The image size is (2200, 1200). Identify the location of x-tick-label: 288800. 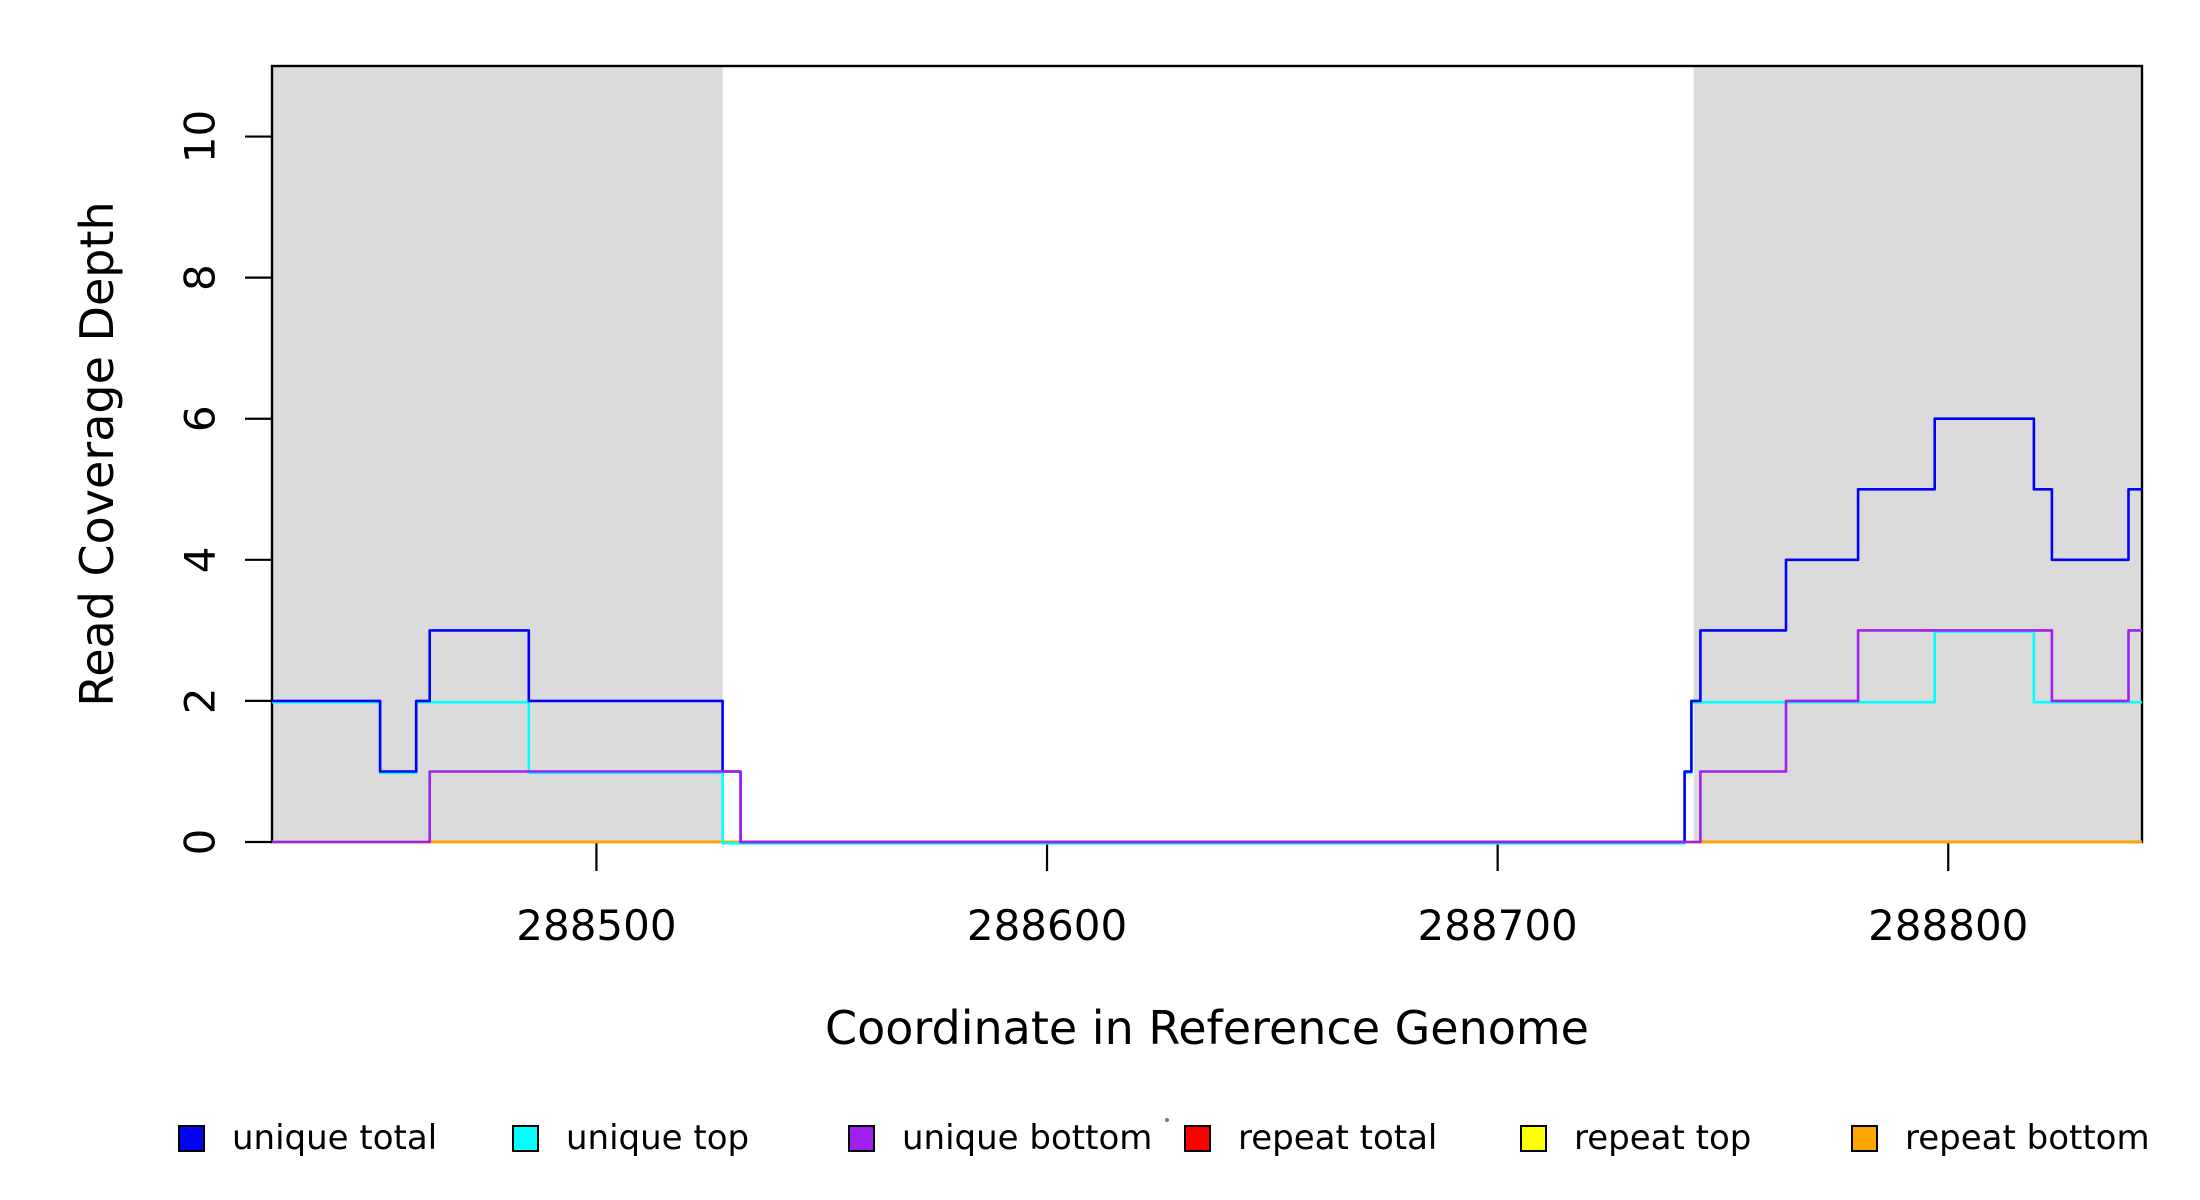
(1948, 925).